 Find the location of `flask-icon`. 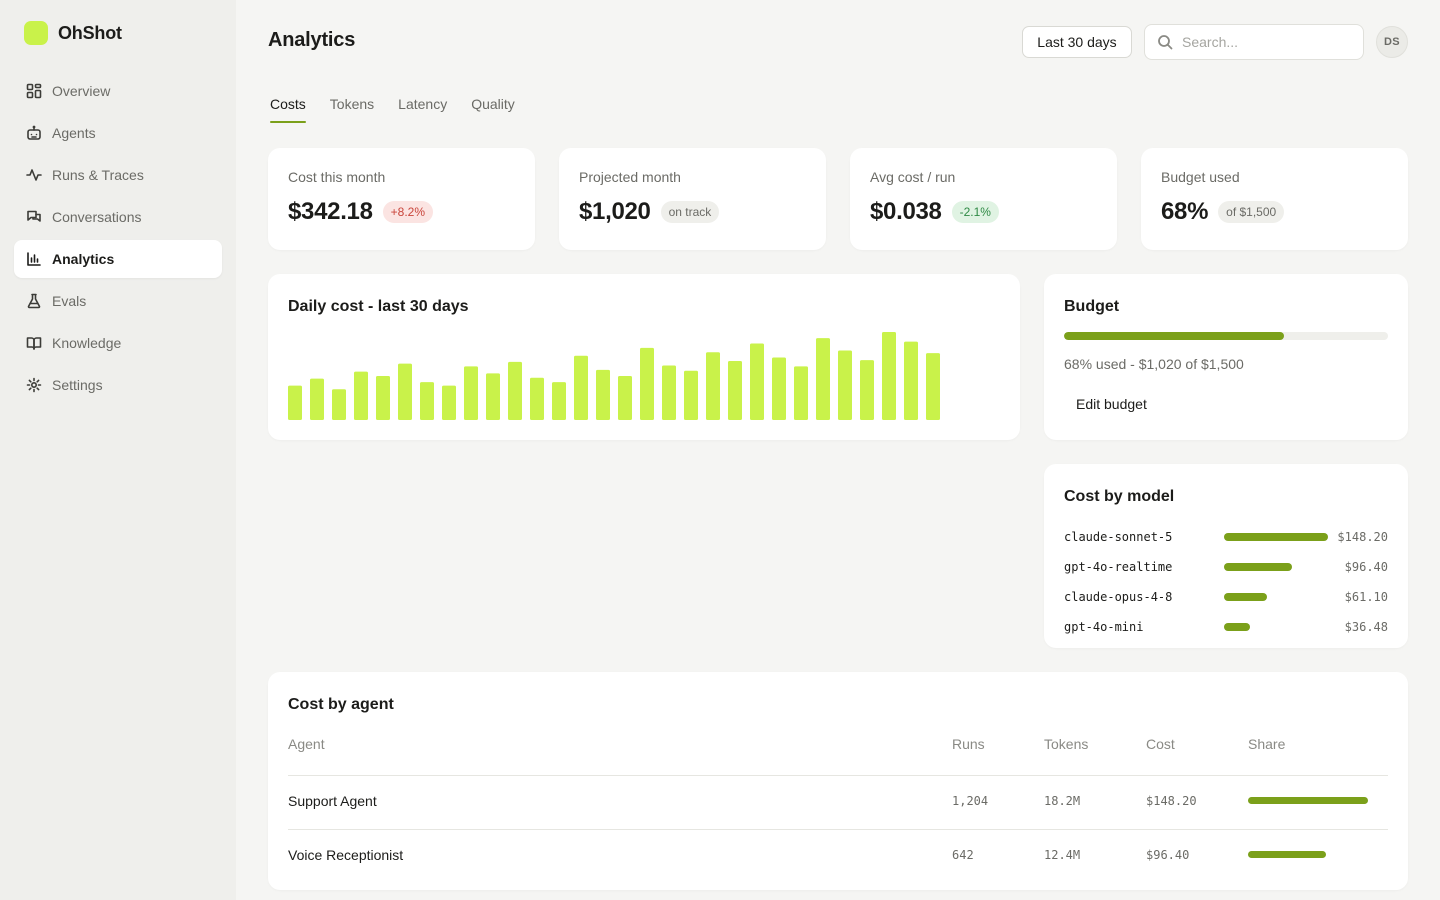

flask-icon is located at coordinates (33, 301).